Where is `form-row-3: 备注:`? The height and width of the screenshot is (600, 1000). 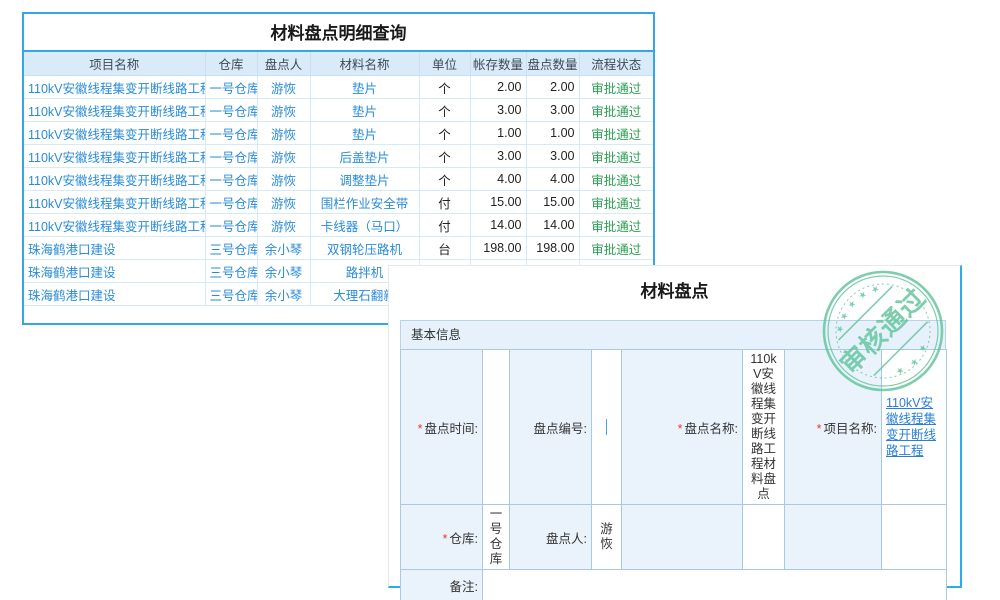 form-row-3: 备注: is located at coordinates (673, 584).